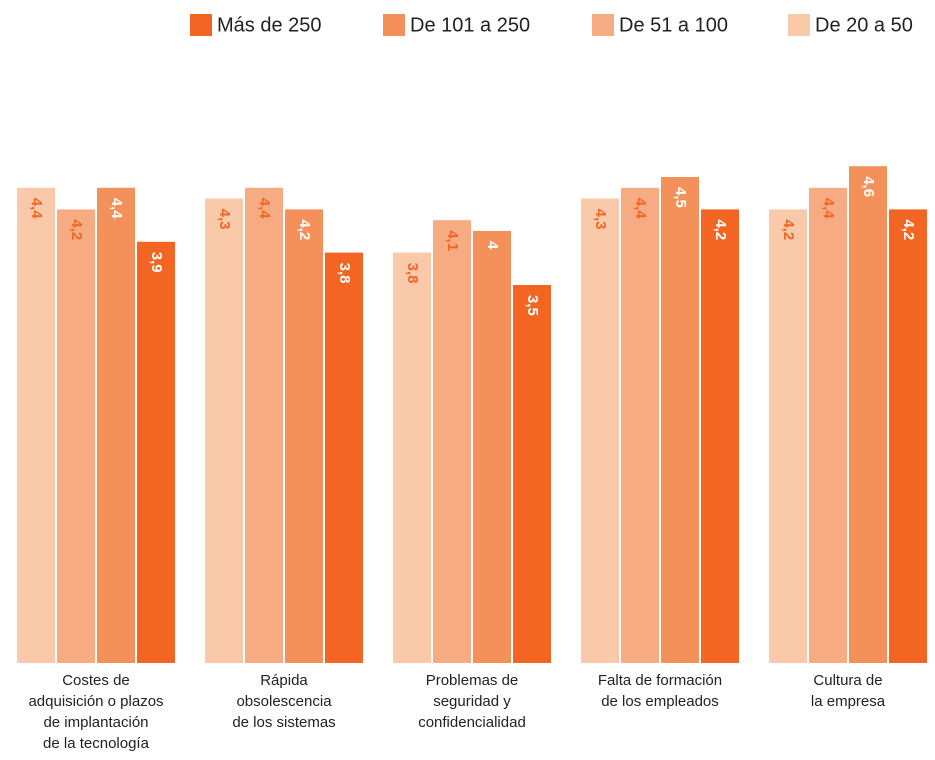  What do you see at coordinates (284, 701) in the screenshot?
I see `x-tick-label: Rápida obsolescencia de los sistemas` at bounding box center [284, 701].